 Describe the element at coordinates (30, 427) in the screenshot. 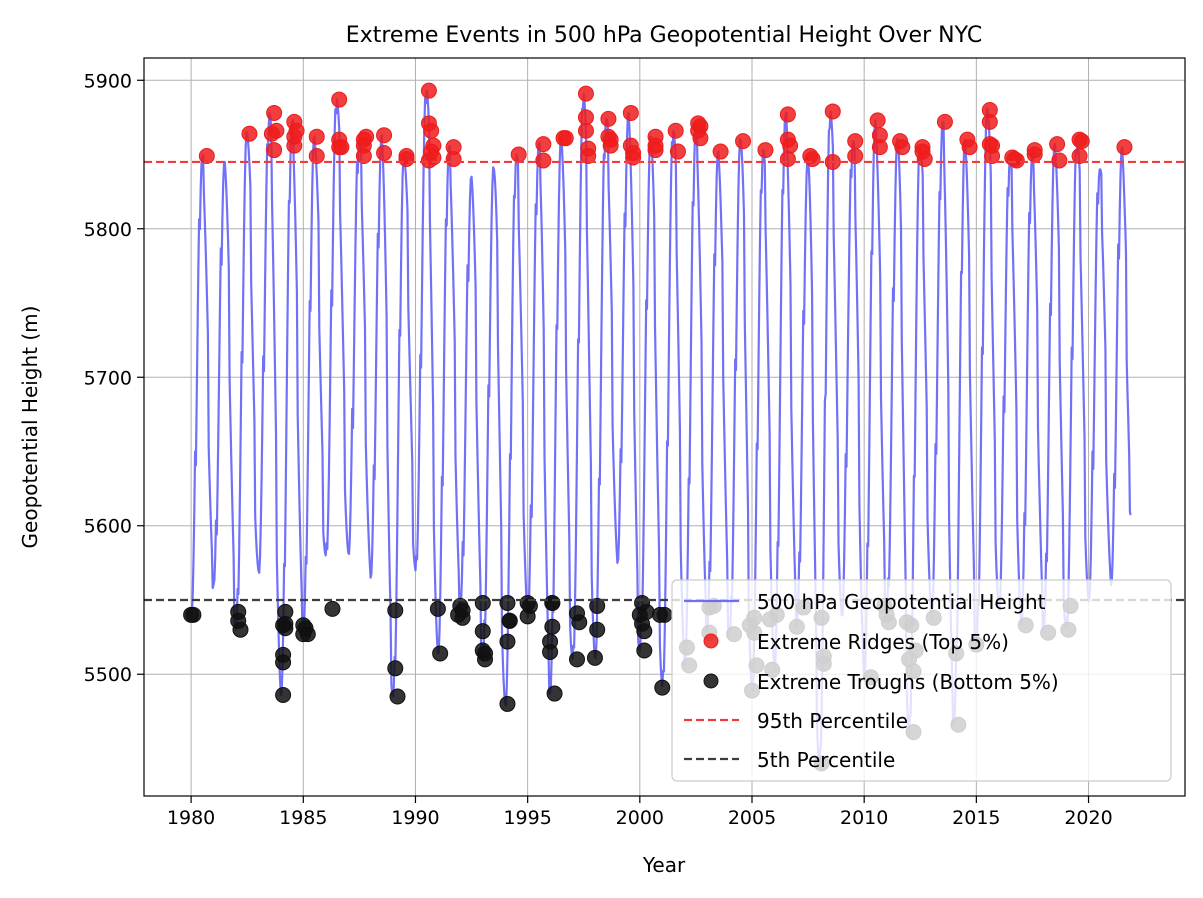

I see `y-axis-label: Geopotential Height (m)` at that location.